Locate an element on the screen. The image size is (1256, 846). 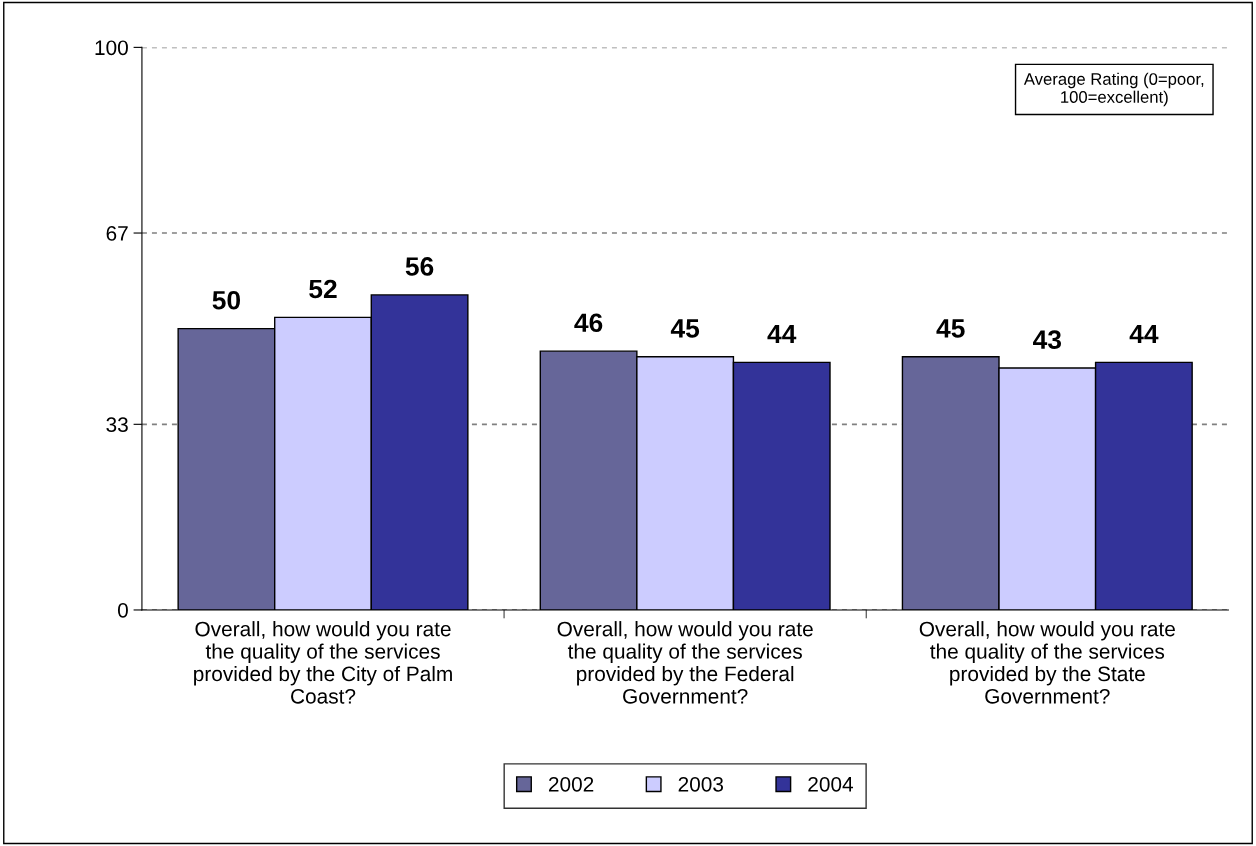
y-tick-label: 67 is located at coordinates (117, 233).